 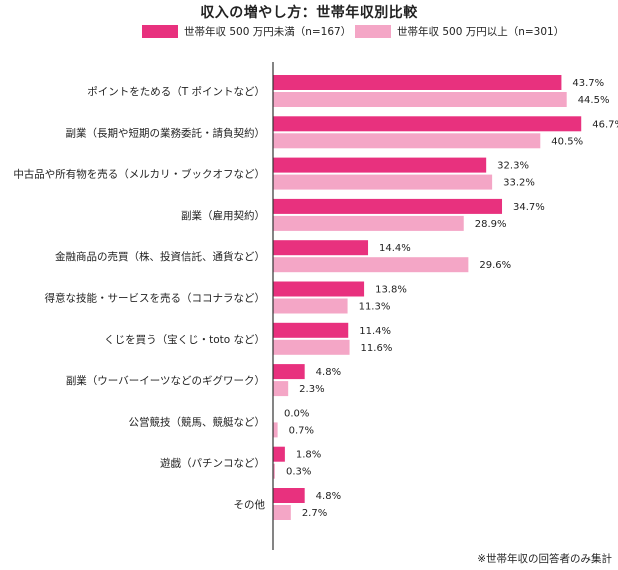 I want to click on category-label: 副業（ウーバーイーツなどのギグワーク）, so click(x=165, y=380).